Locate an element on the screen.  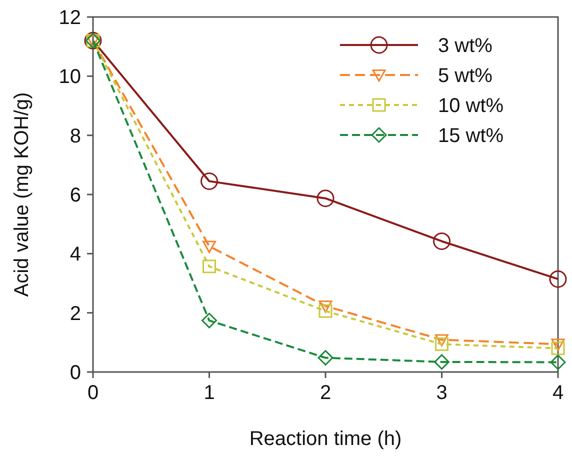
y-tick-label: 8 is located at coordinates (75, 136).